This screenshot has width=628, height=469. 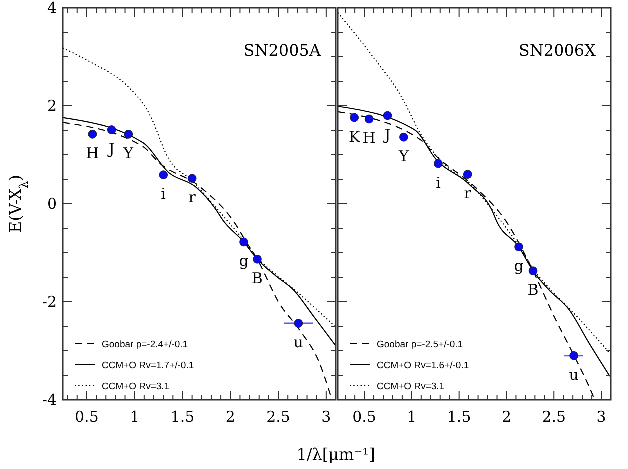 What do you see at coordinates (336, 454) in the screenshot?
I see `x-axis-title: 1/λ[μm⁻¹]` at bounding box center [336, 454].